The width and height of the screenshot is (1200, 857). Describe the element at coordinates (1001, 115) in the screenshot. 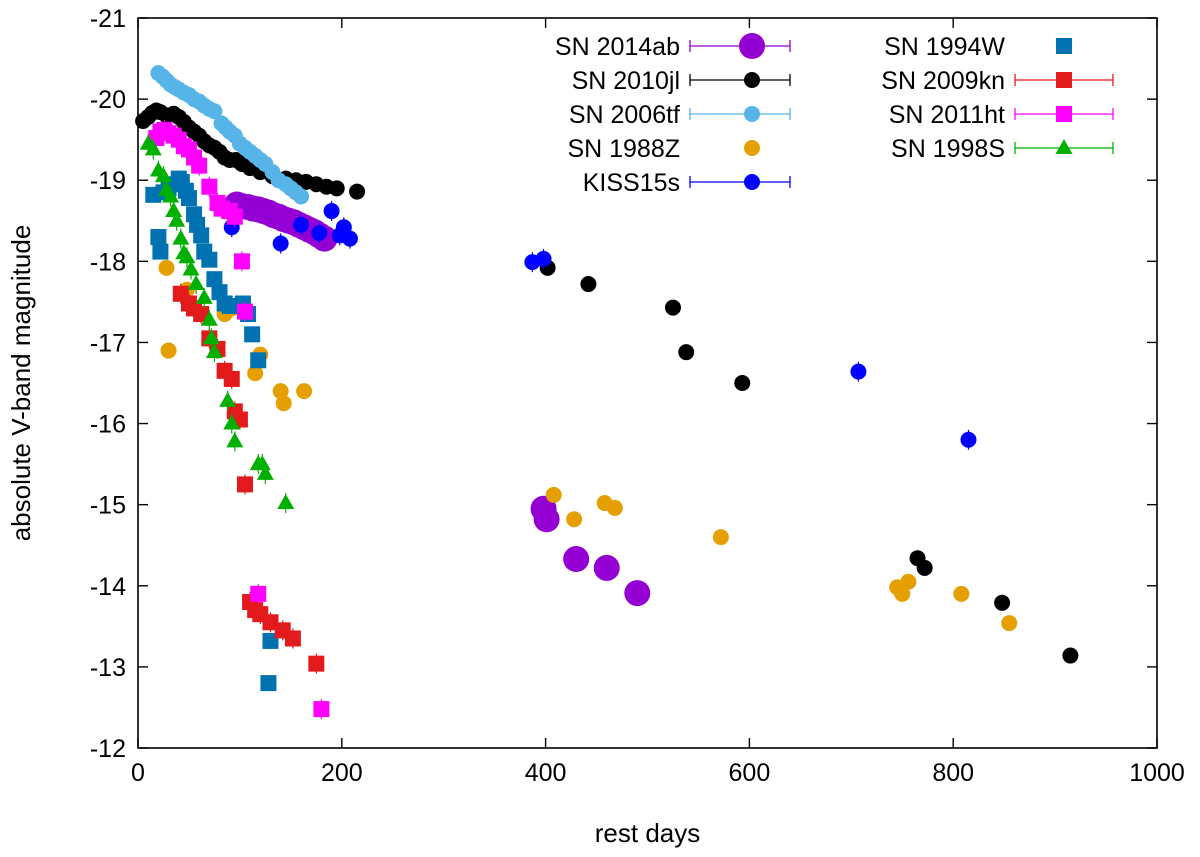

I see `legend-item-sn-2011ht: SN 2011ht` at that location.